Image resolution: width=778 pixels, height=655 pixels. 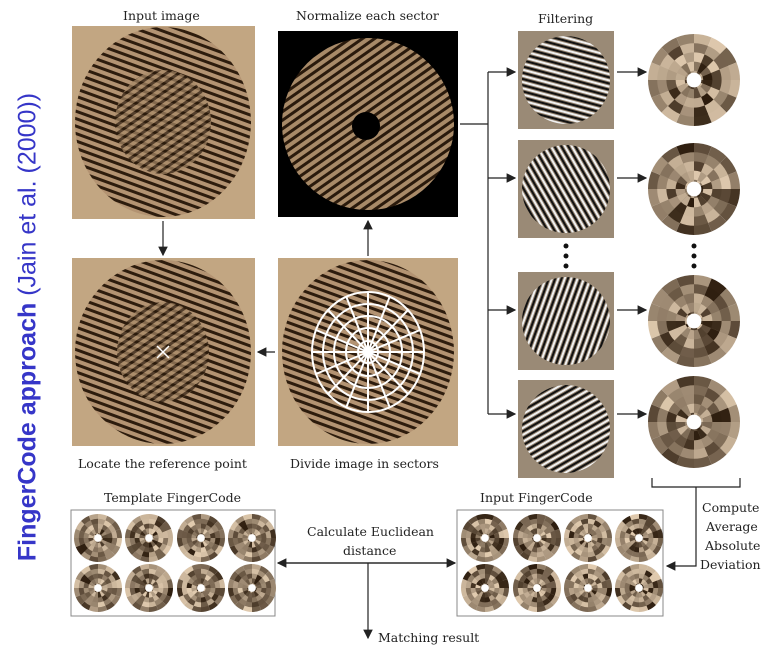 What do you see at coordinates (161, 15) in the screenshot?
I see `label-input-image: Input image` at bounding box center [161, 15].